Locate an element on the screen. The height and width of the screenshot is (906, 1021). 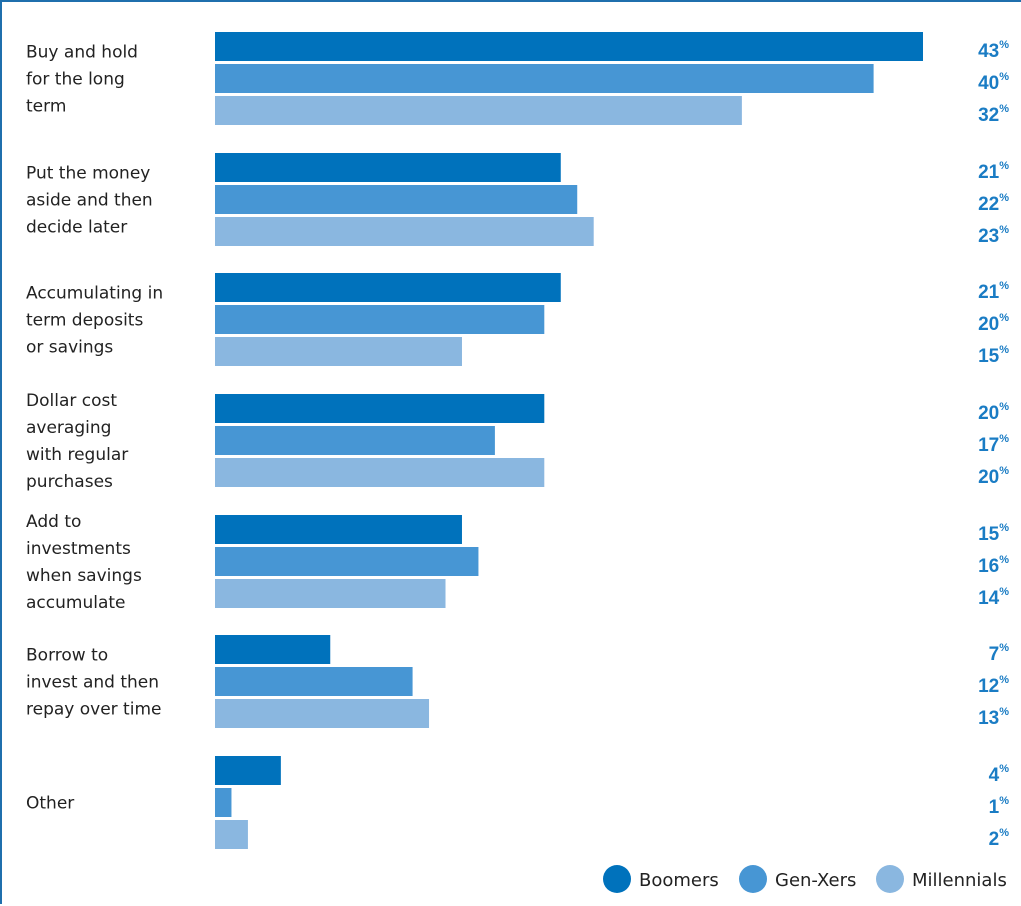
category-label-line: investments is located at coordinates (78, 549).